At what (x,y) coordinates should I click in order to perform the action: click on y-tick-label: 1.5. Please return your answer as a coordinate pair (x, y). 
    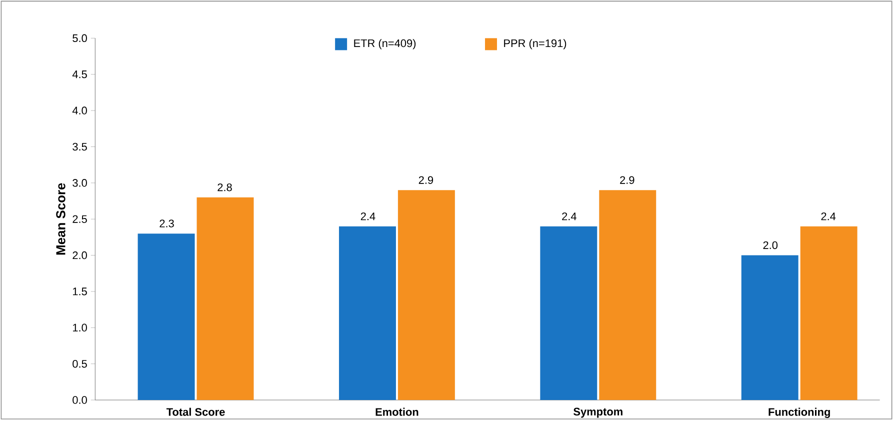
    Looking at the image, I should click on (79, 291).